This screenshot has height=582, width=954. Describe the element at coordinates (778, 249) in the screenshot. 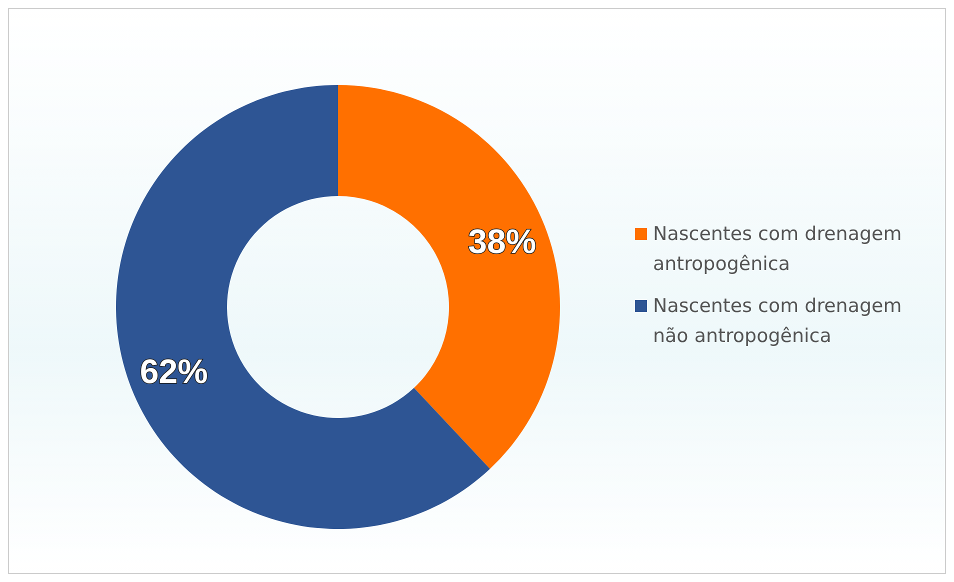

I see `legend-label: Nascentes com drenagem antropogênica` at that location.